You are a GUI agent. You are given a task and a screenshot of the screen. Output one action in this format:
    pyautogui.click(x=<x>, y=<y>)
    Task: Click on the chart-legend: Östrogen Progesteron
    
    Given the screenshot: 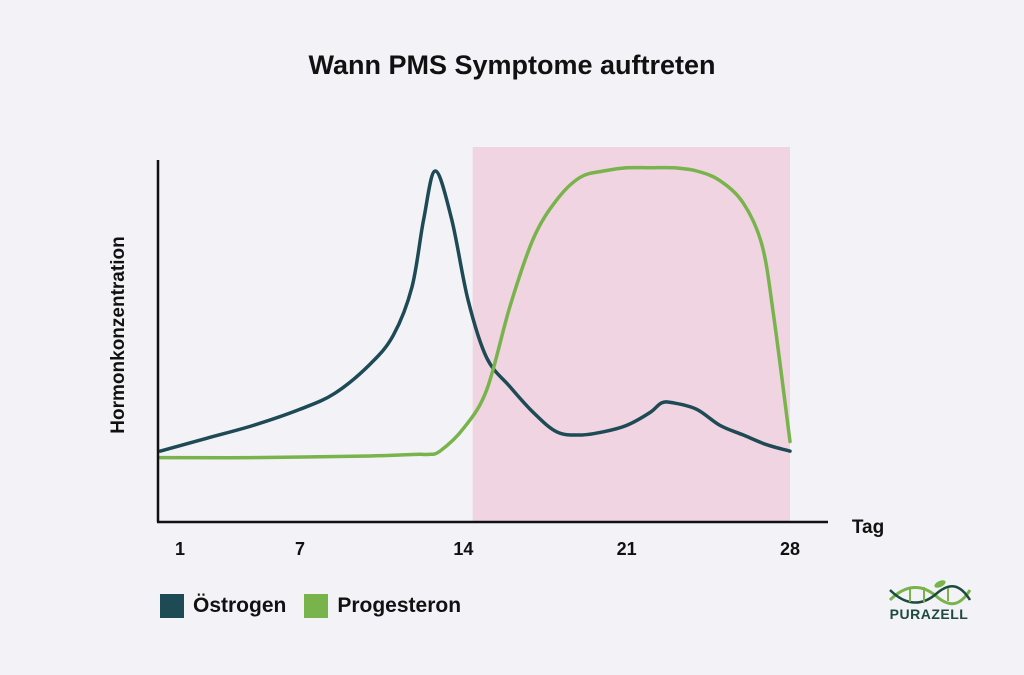 What is the action you would take?
    pyautogui.click(x=310, y=606)
    